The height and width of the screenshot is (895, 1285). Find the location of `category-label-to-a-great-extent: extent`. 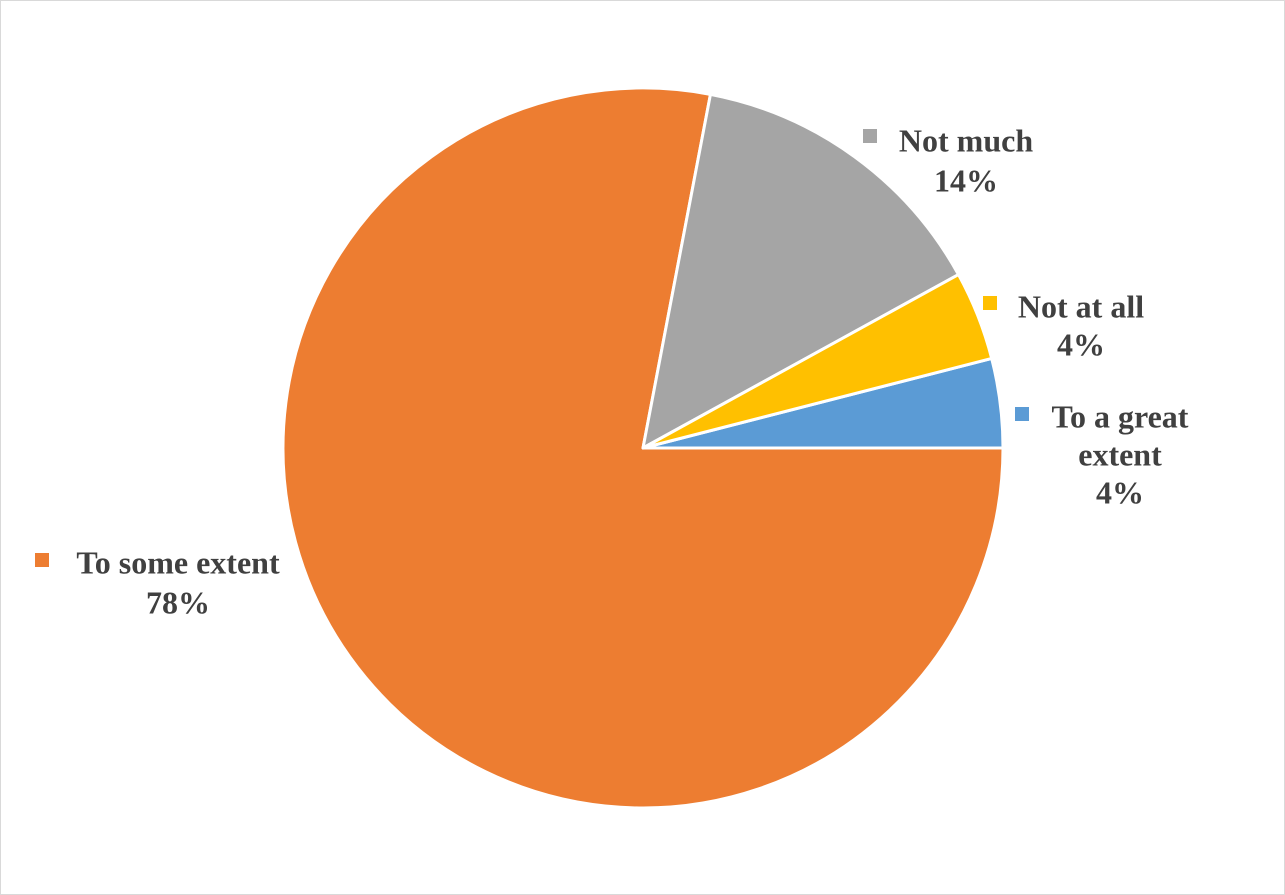

category-label-to-a-great-extent: extent is located at coordinates (1120, 454).